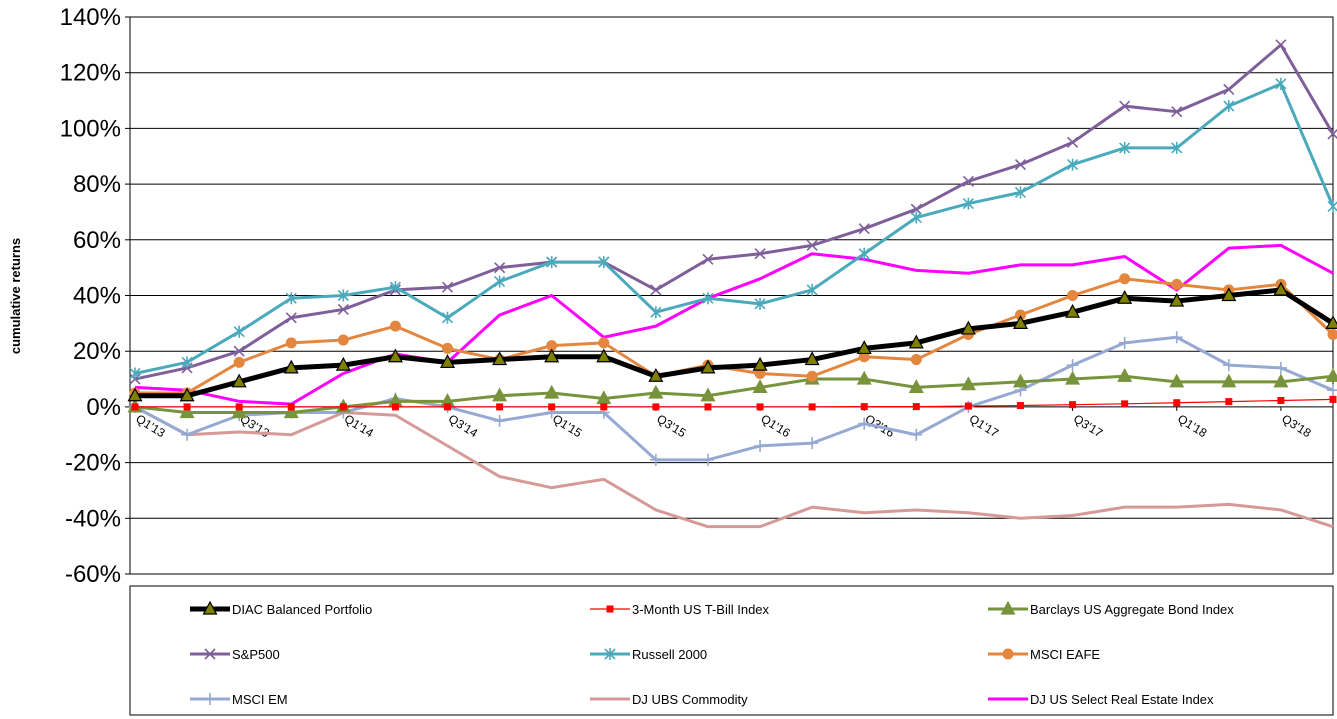 This screenshot has height=719, width=1337. I want to click on y-axis-ticks: -60% -40% -20% 0% 20% 40% 60% 80% 100% 120% 140%, so click(95, 296).